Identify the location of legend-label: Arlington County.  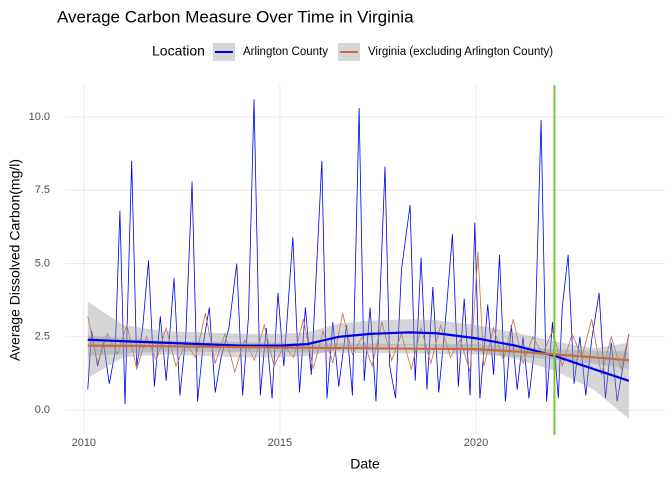
(285, 52).